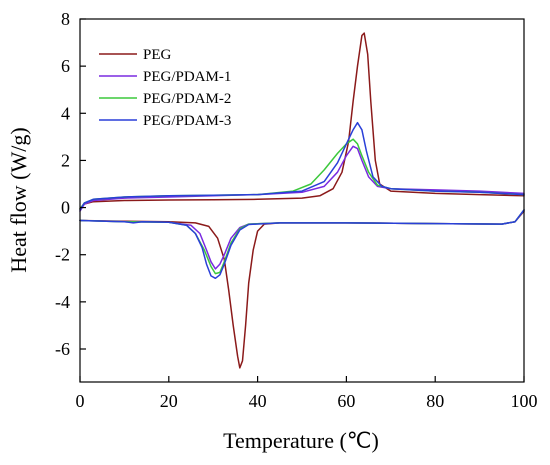 This screenshot has height=465, width=550. What do you see at coordinates (80, 401) in the screenshot?
I see `x-tick-label: 0` at bounding box center [80, 401].